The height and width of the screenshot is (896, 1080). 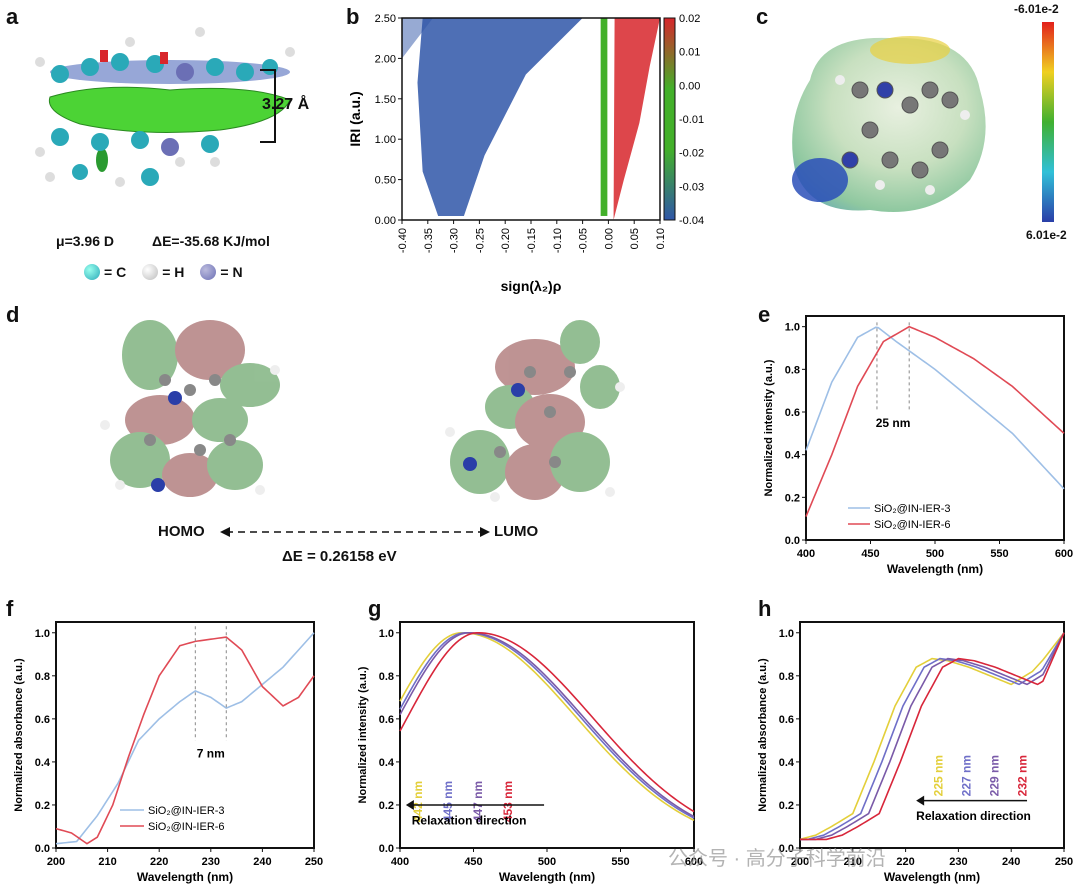 What do you see at coordinates (12, 16) in the screenshot?
I see `panel-label-a: a` at bounding box center [12, 16].